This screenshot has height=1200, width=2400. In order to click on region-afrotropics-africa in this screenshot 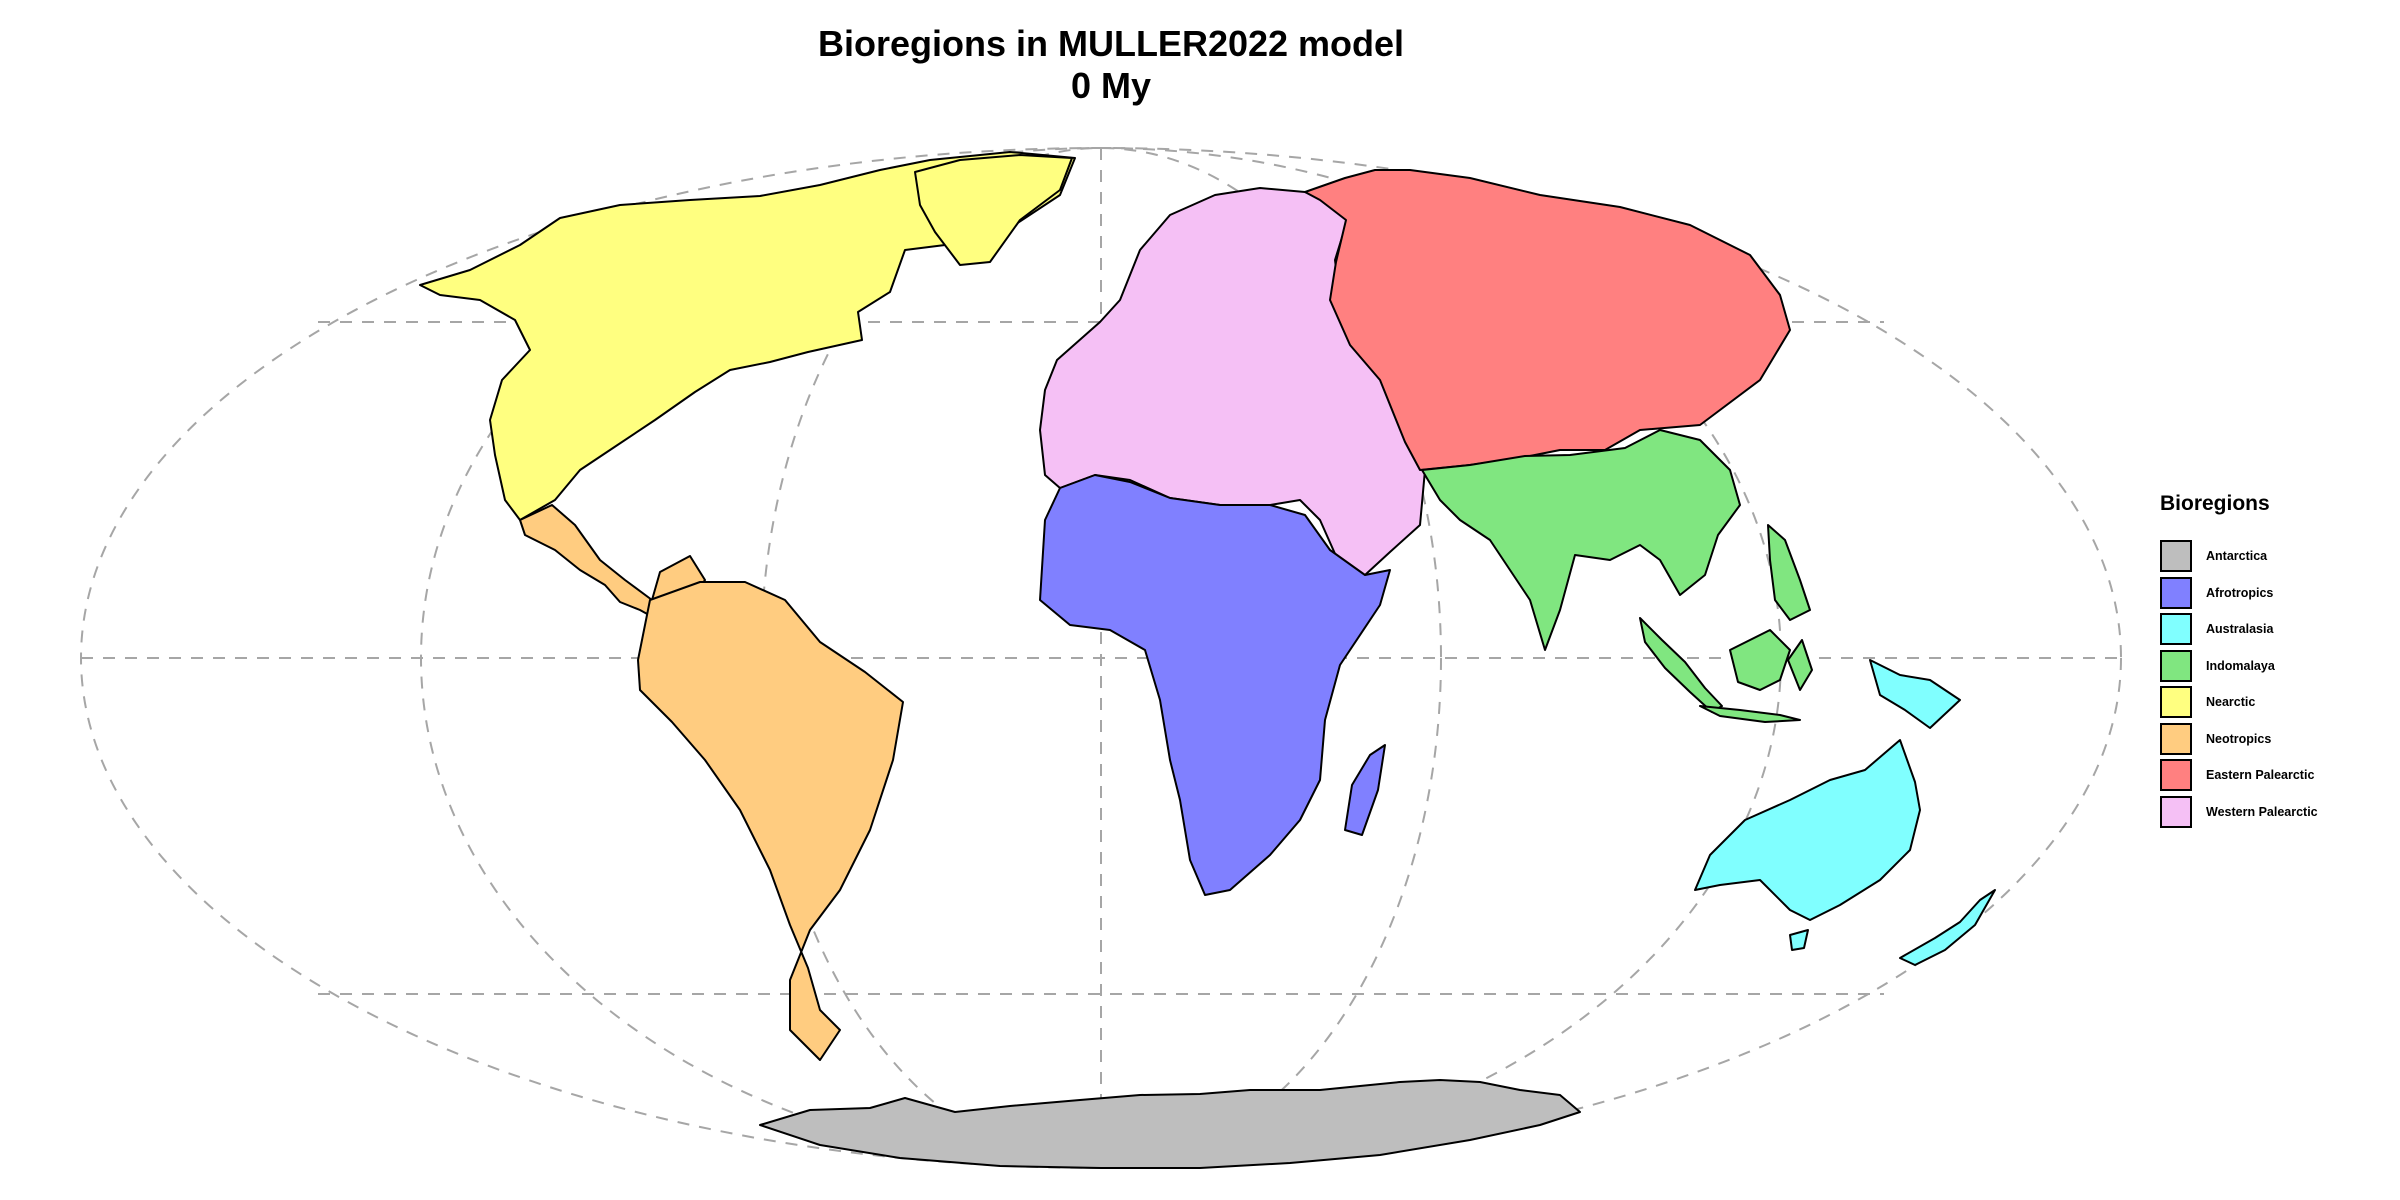, I will do `click(1215, 685)`.